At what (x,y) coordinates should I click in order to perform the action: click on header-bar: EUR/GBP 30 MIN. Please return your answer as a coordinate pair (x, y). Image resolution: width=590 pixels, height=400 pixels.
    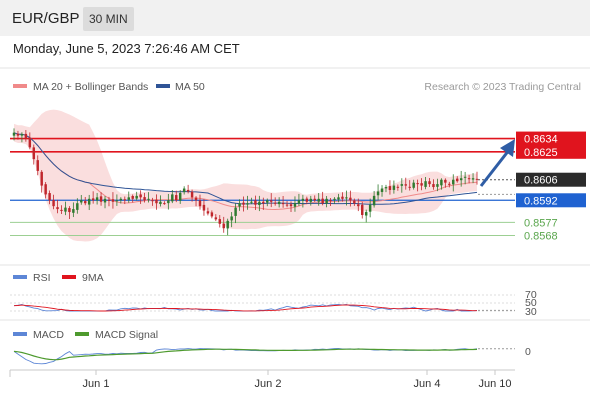
    Looking at the image, I should click on (295, 18).